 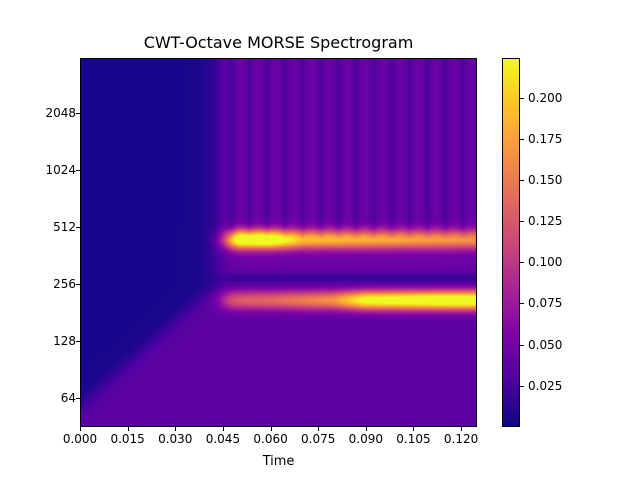 I want to click on x-tick-label: 0.105, so click(x=413, y=439).